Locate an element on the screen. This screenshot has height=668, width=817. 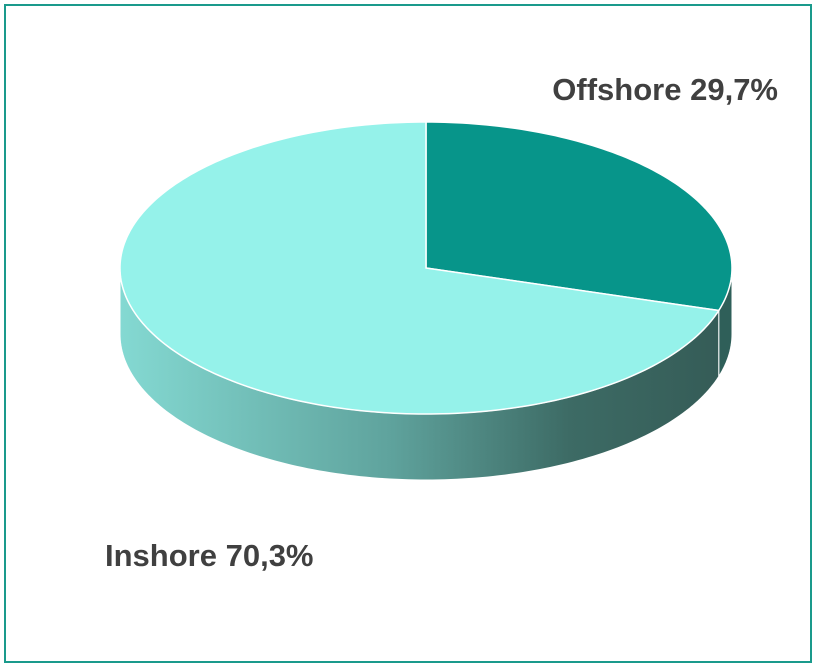
slice is located at coordinates (579, 216).